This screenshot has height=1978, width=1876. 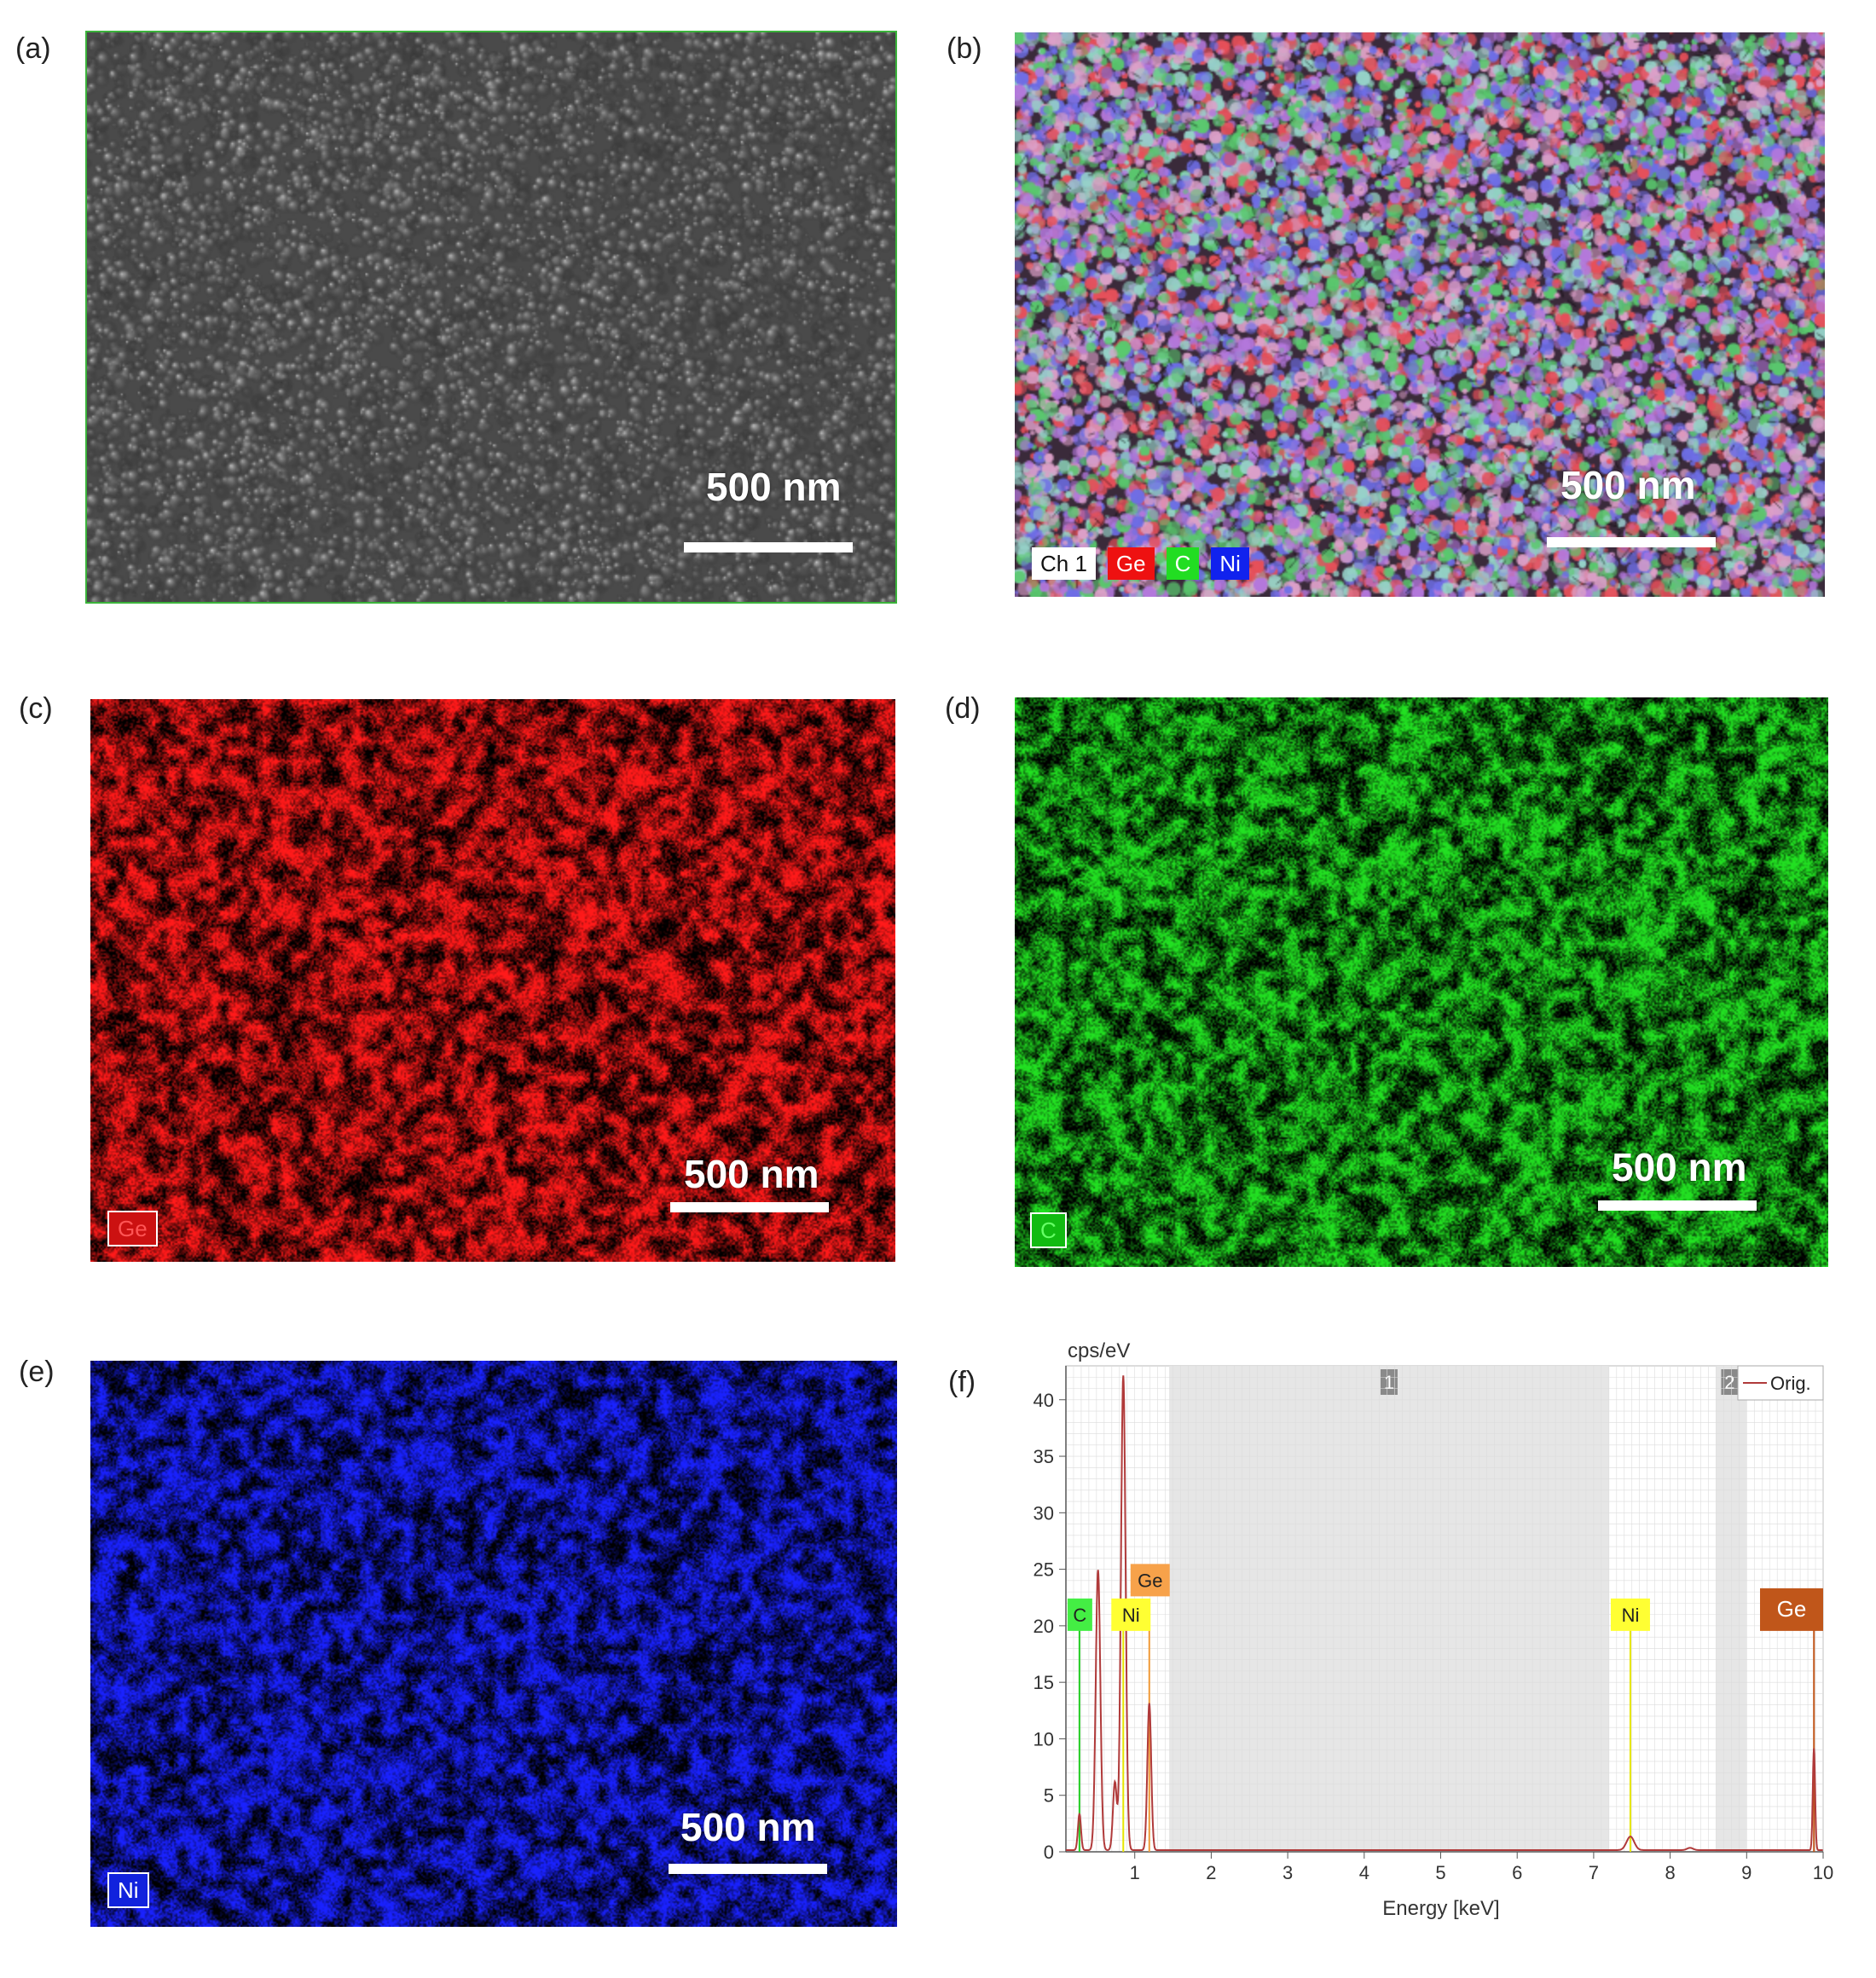 What do you see at coordinates (1044, 1456) in the screenshot?
I see `y-tick-label: 35` at bounding box center [1044, 1456].